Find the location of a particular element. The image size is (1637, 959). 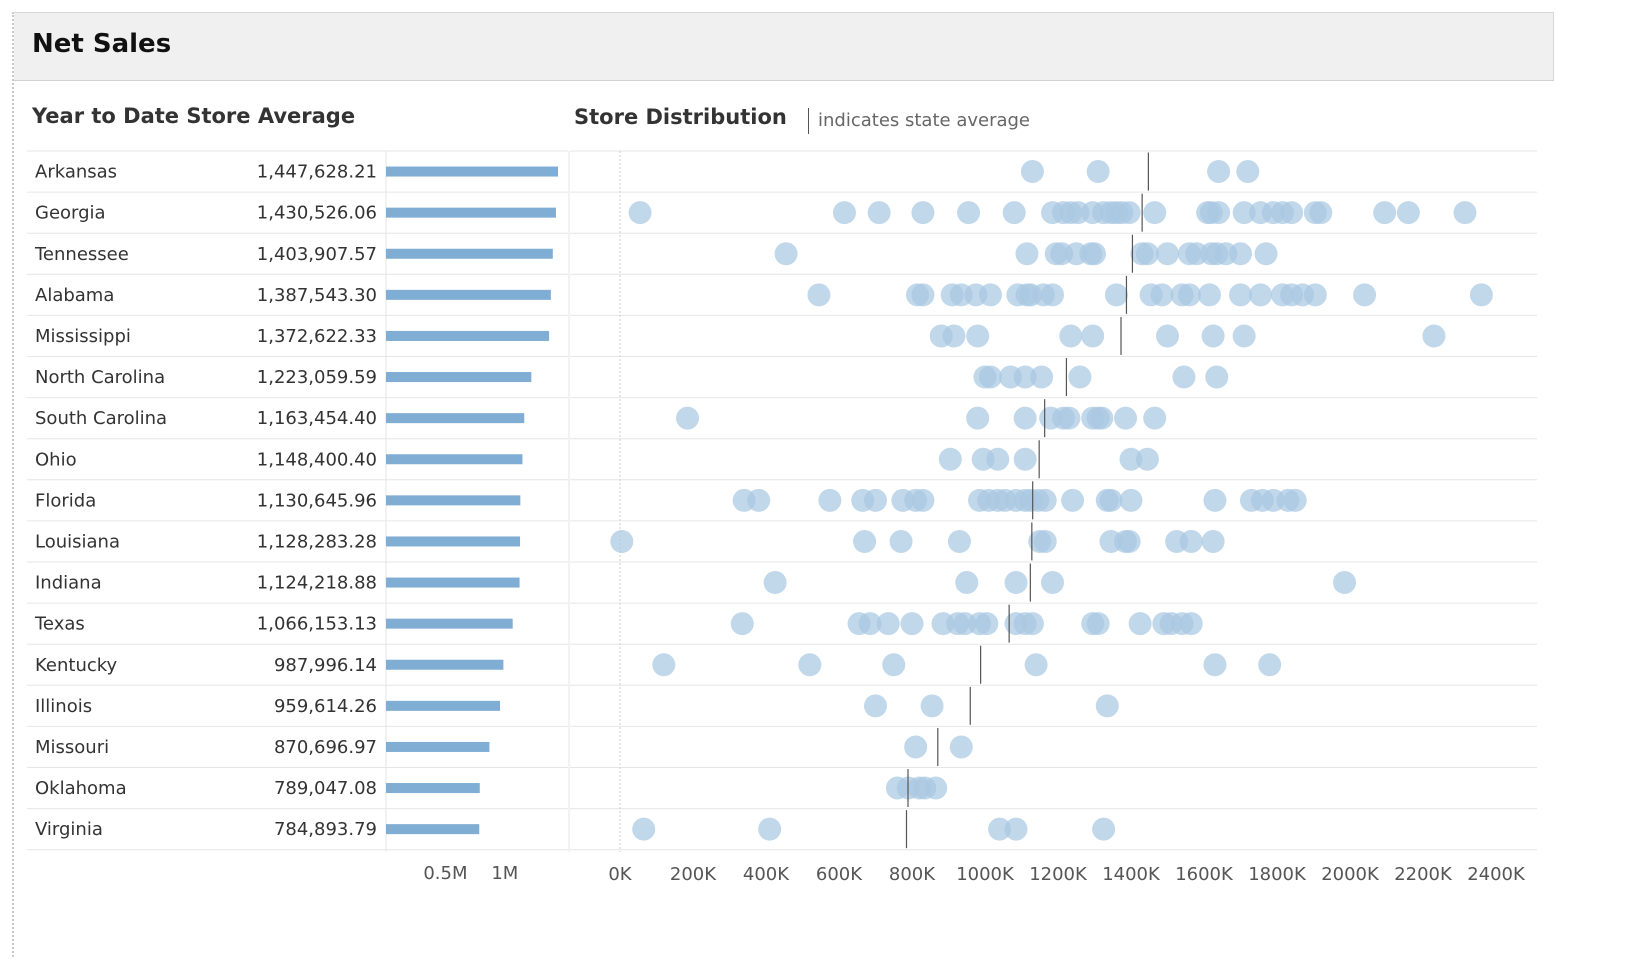

state-label: Virginia is located at coordinates (69, 829).